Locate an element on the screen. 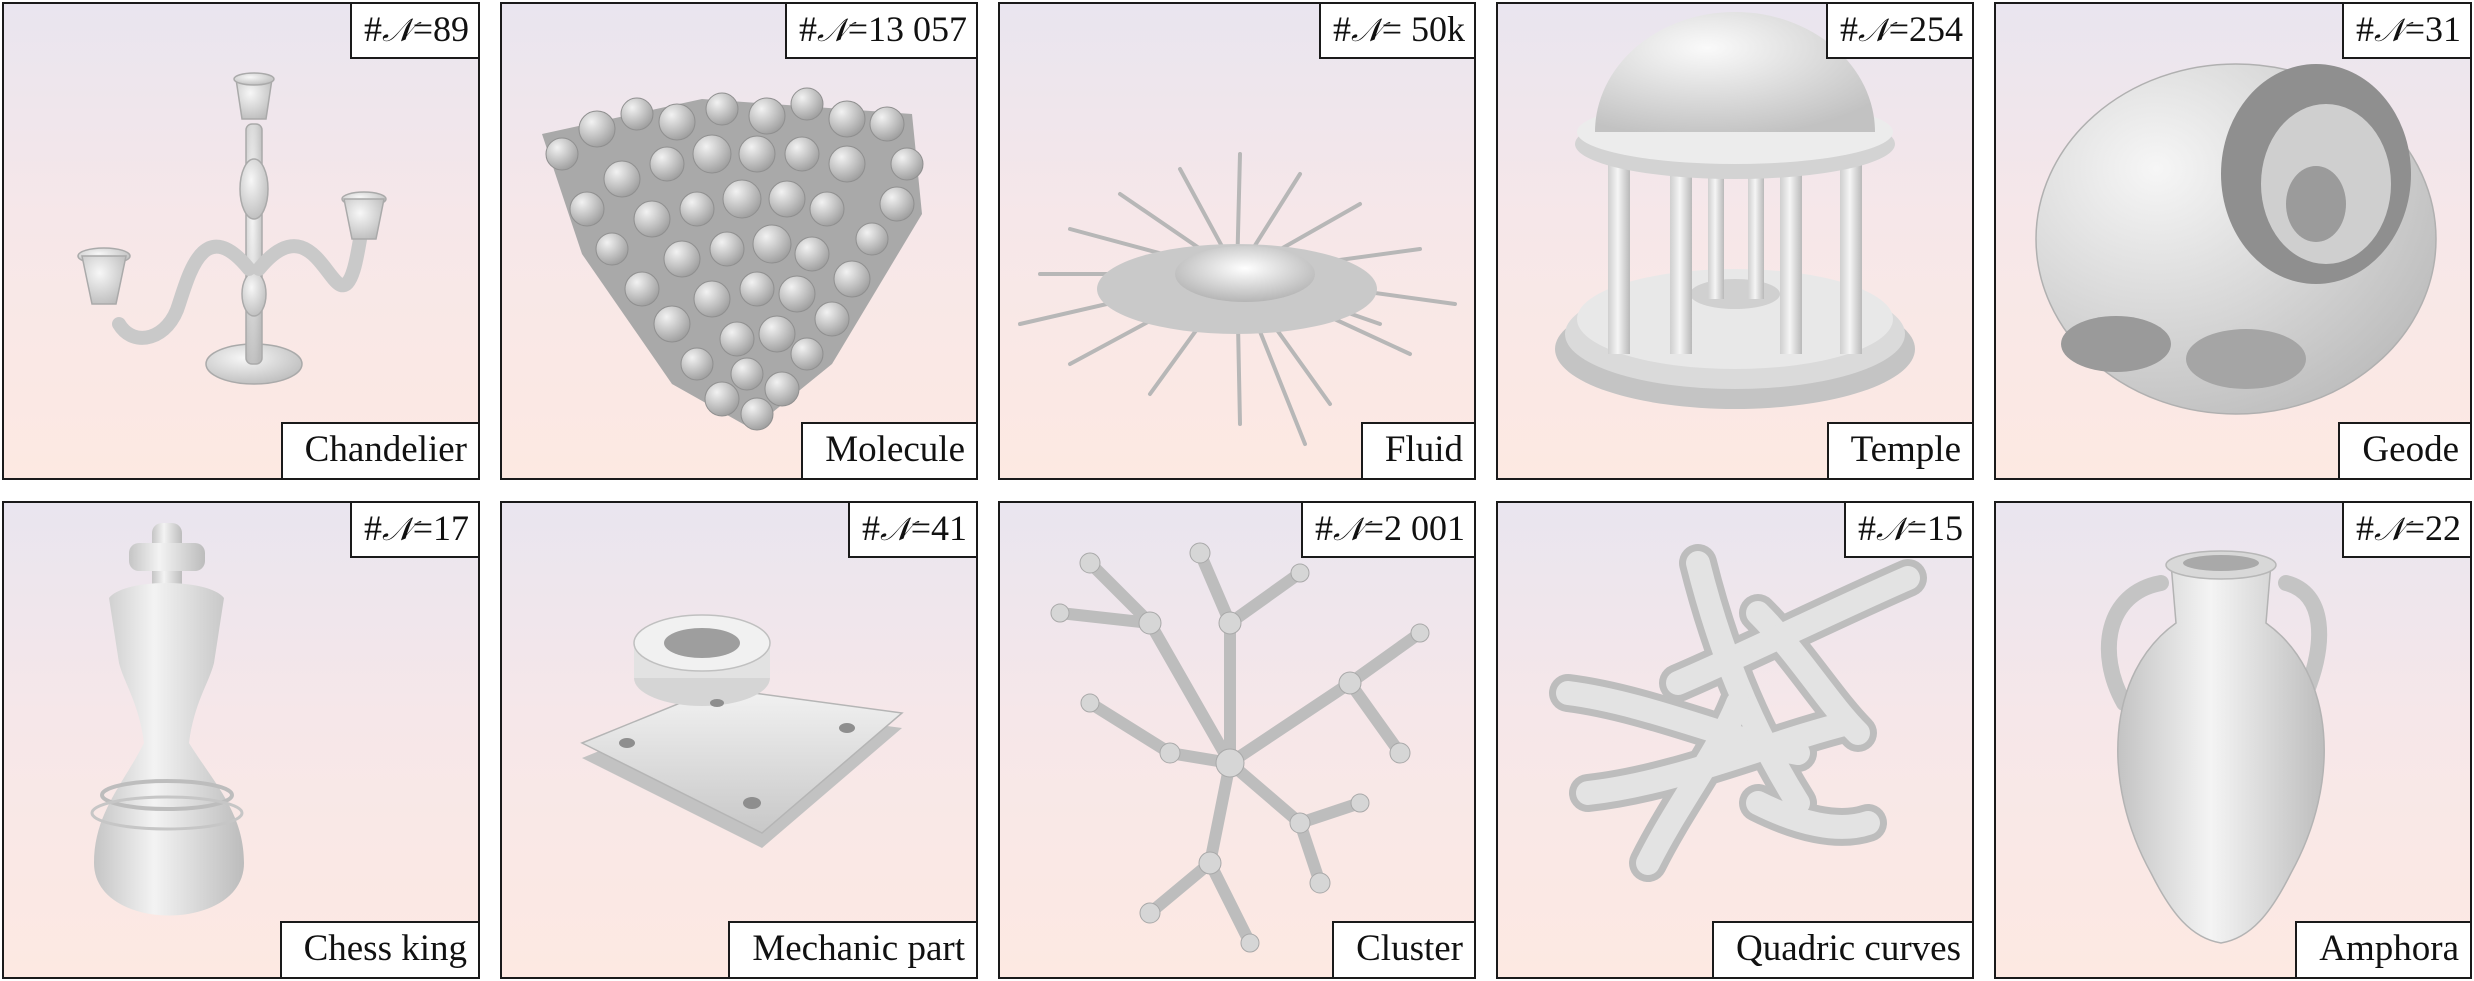 The width and height of the screenshot is (2474, 981). element-count-label: #𝒩=17 is located at coordinates (414, 530).